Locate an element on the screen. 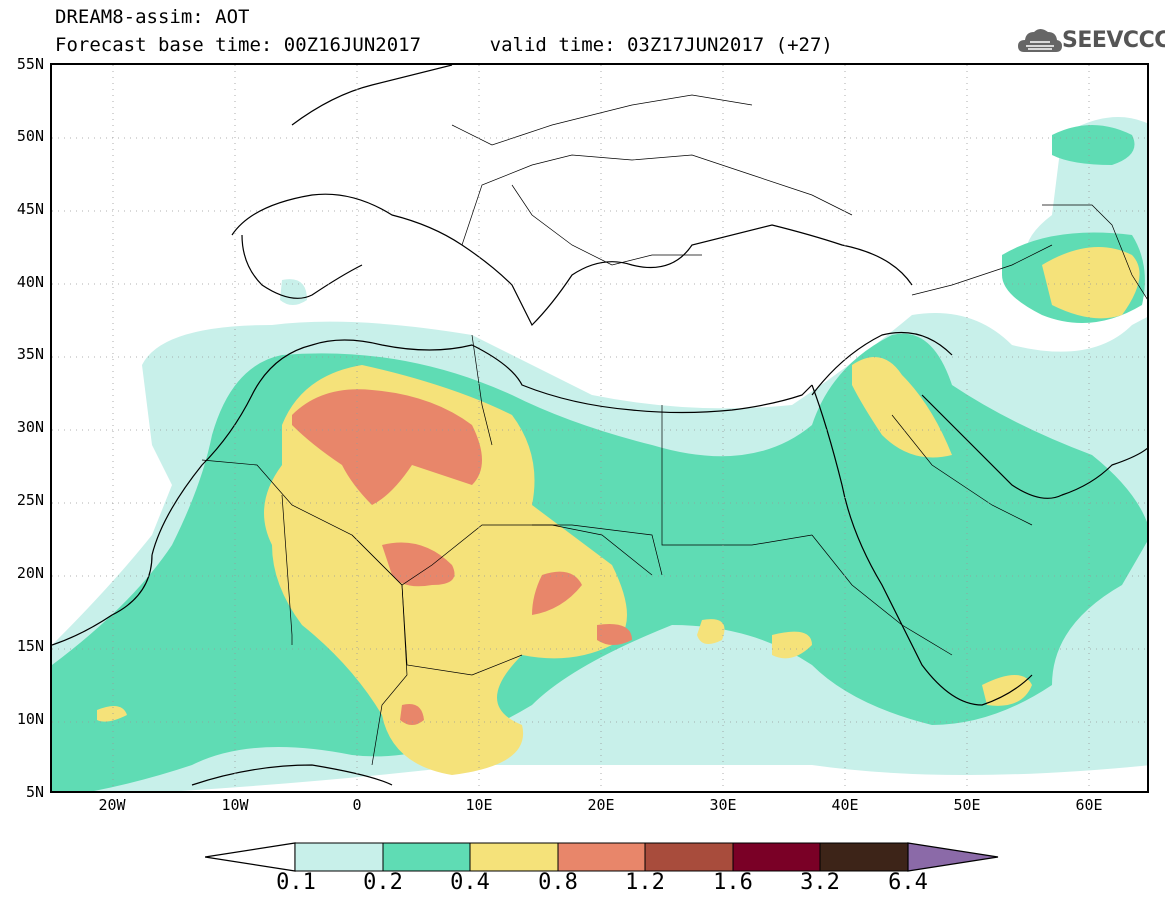  colorbar-label-0: 0.1 is located at coordinates (296, 882).